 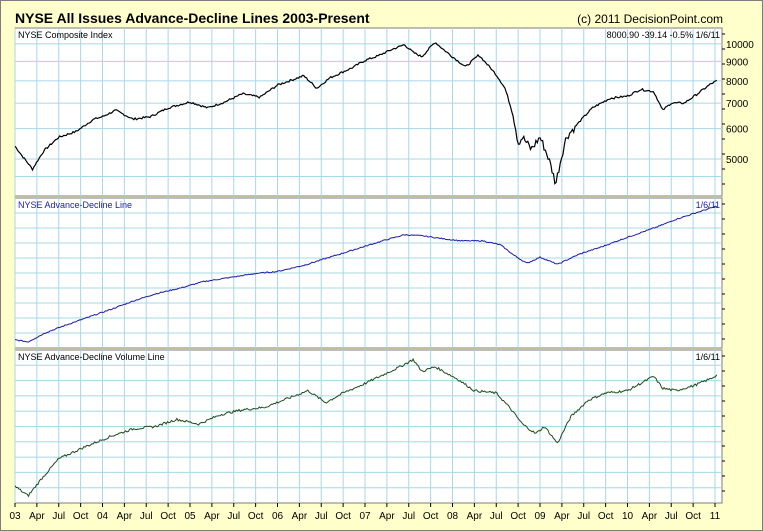 What do you see at coordinates (190, 516) in the screenshot?
I see `x-tick-label: 05` at bounding box center [190, 516].